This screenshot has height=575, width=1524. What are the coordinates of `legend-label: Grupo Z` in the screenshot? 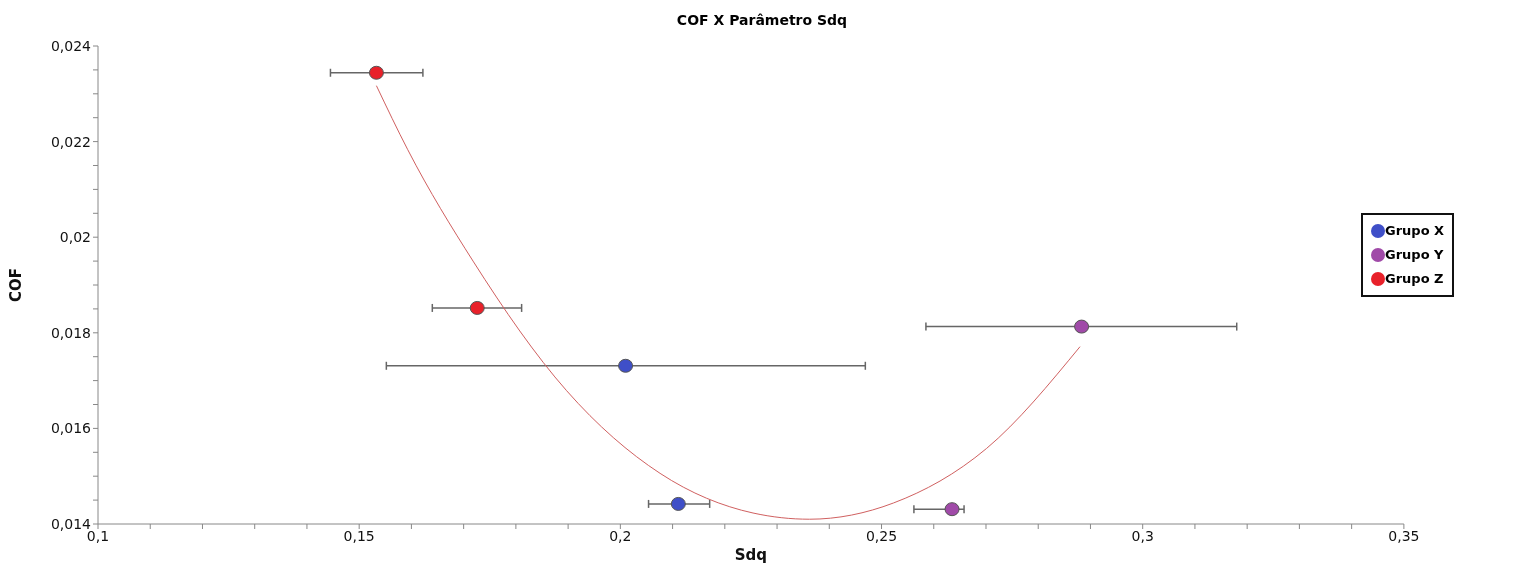 It's located at (1414, 279).